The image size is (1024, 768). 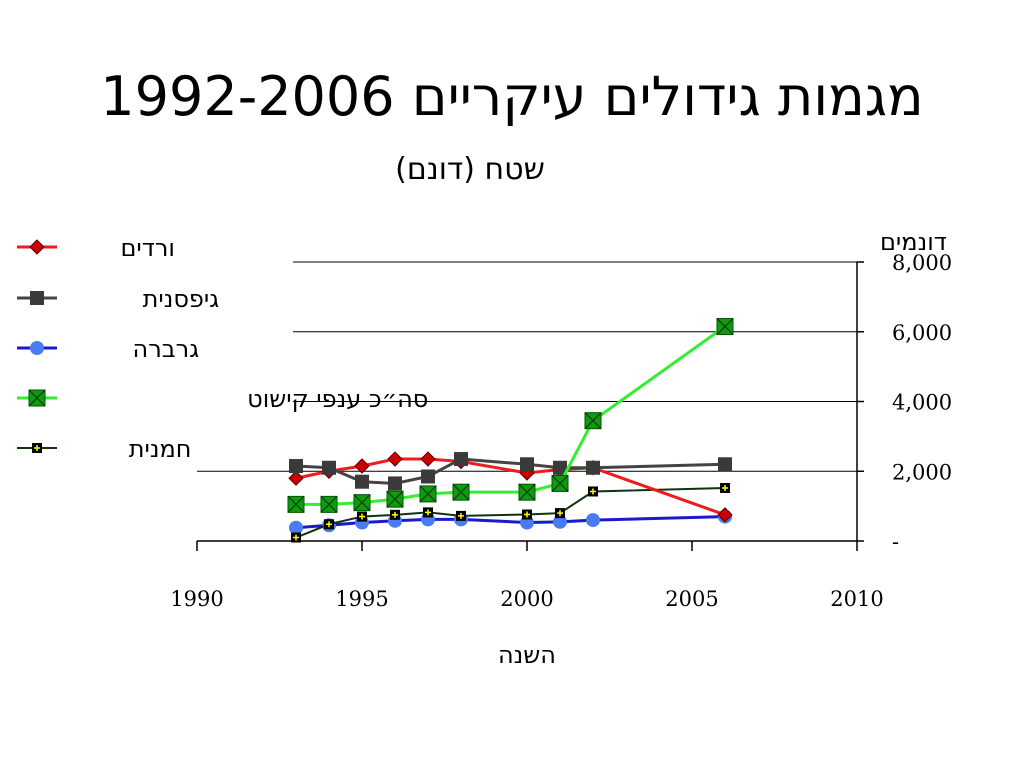 What do you see at coordinates (922, 472) in the screenshot?
I see `y-tick-label: 2,000` at bounding box center [922, 472].